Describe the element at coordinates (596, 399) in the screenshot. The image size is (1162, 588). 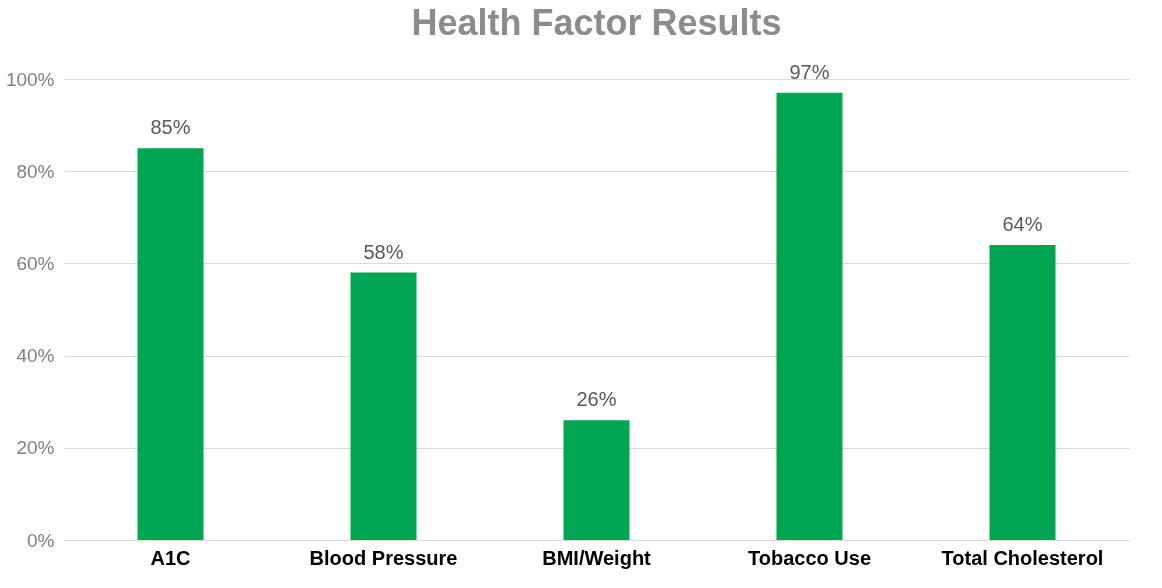
I see `data-label: 26%` at that location.